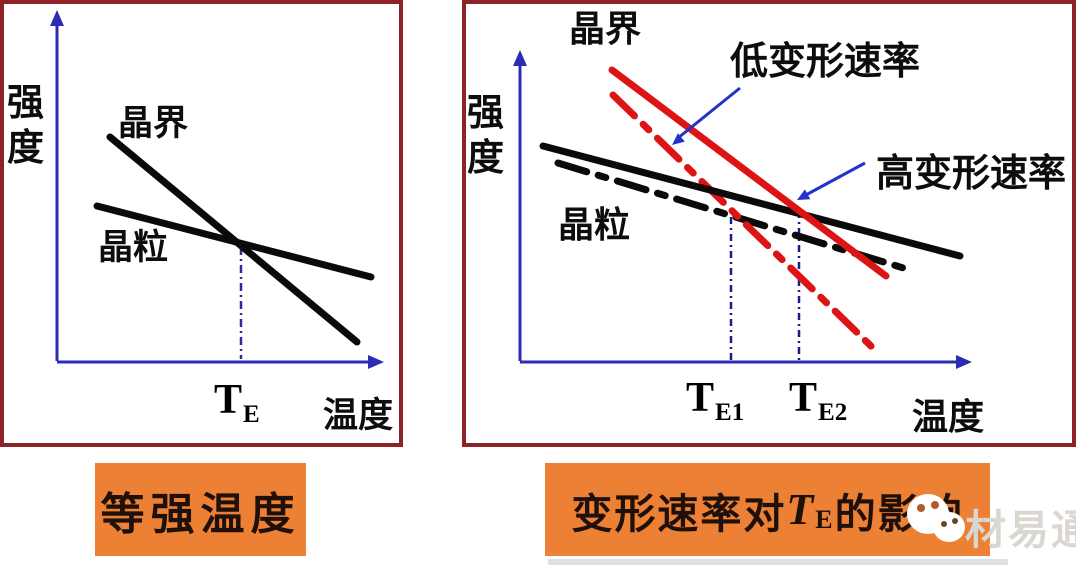 The width and height of the screenshot is (1076, 566). I want to click on te1-tick-sub: E1, so click(730, 412).